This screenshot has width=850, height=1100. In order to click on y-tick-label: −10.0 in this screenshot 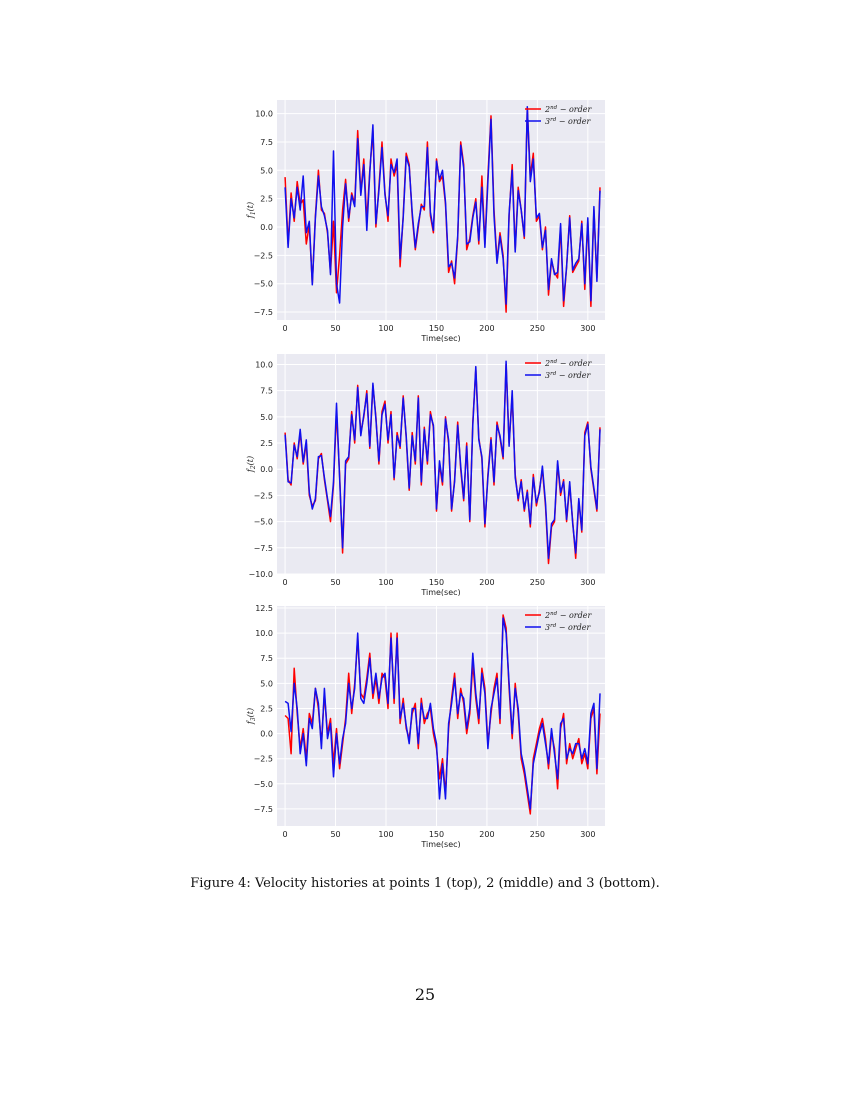, I will do `click(260, 574)`.